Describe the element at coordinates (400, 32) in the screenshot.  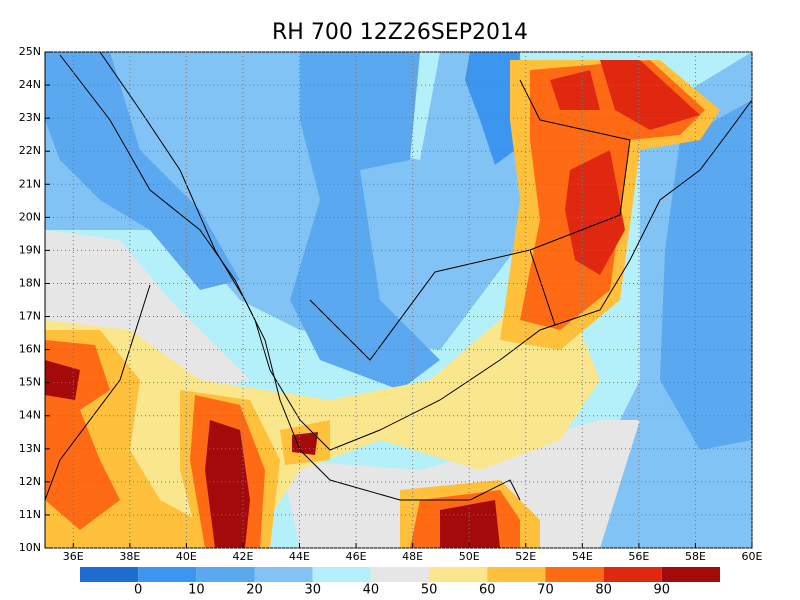
I see `map-title: RH 700 12Z26SEP2014` at that location.